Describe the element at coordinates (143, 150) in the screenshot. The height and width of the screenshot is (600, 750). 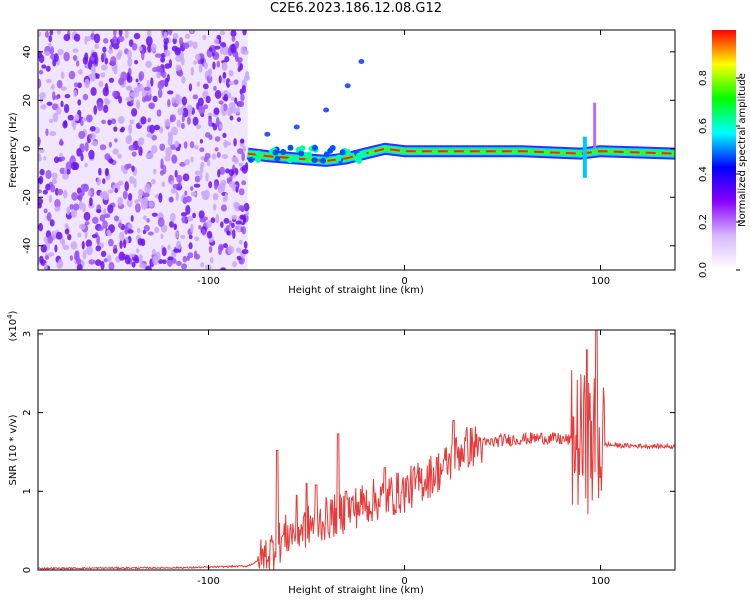
I see `noise-background` at that location.